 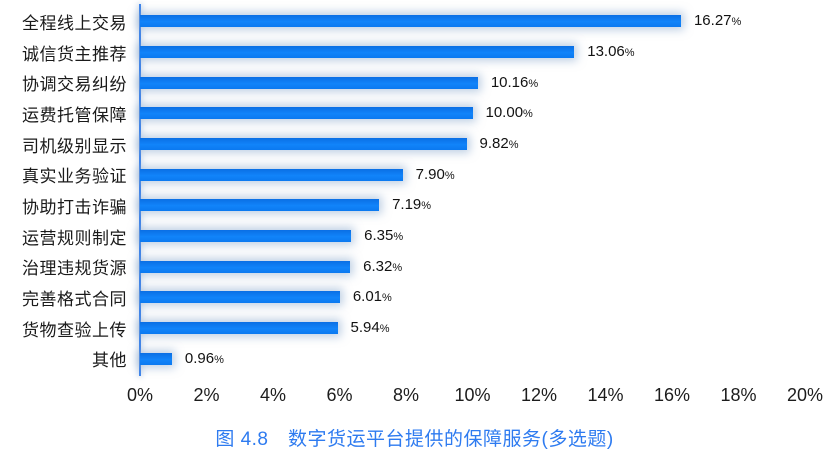 I want to click on value-label: 0.96%, so click(x=204, y=359).